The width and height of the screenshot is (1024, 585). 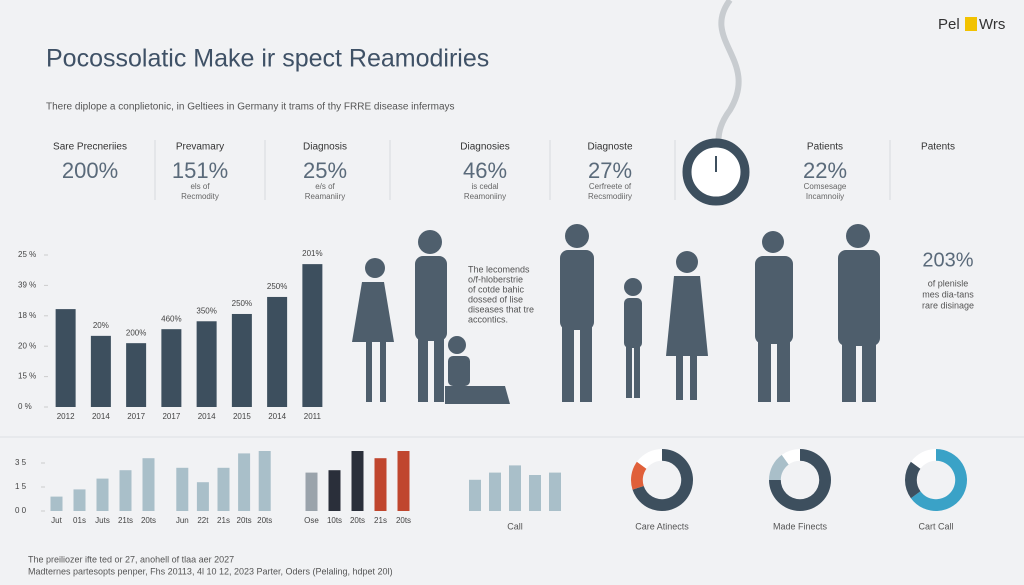 I want to click on stat-value: 151%, so click(x=200, y=170).